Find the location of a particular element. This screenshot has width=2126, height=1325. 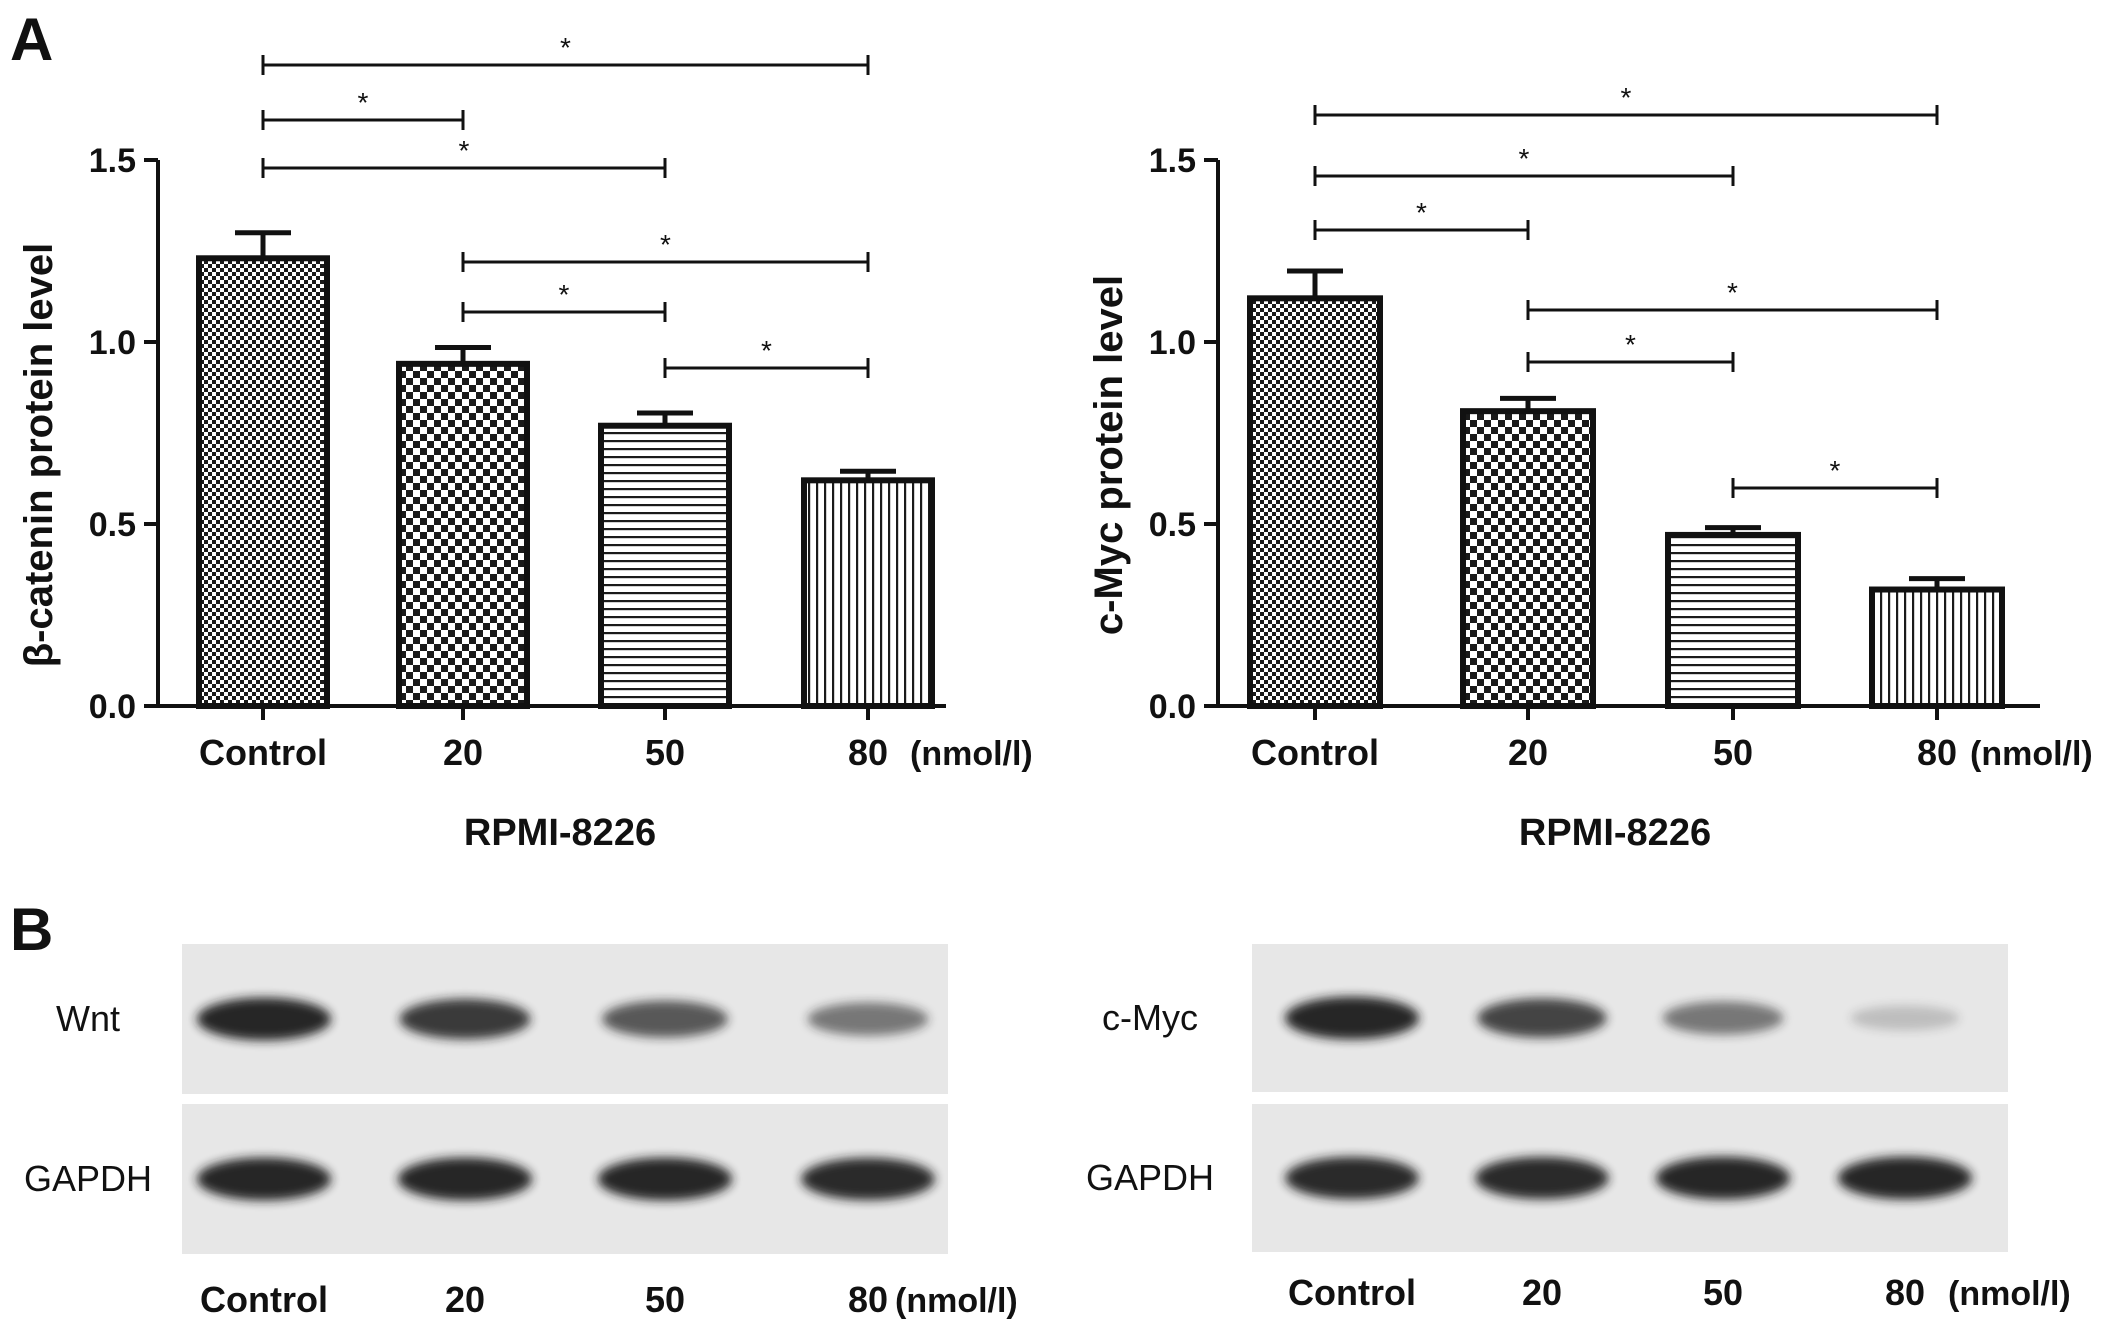

blot-c-myc: (nmol/l) c-Myc GAPDH Control 20 50 80 is located at coordinates (1578, 1128).